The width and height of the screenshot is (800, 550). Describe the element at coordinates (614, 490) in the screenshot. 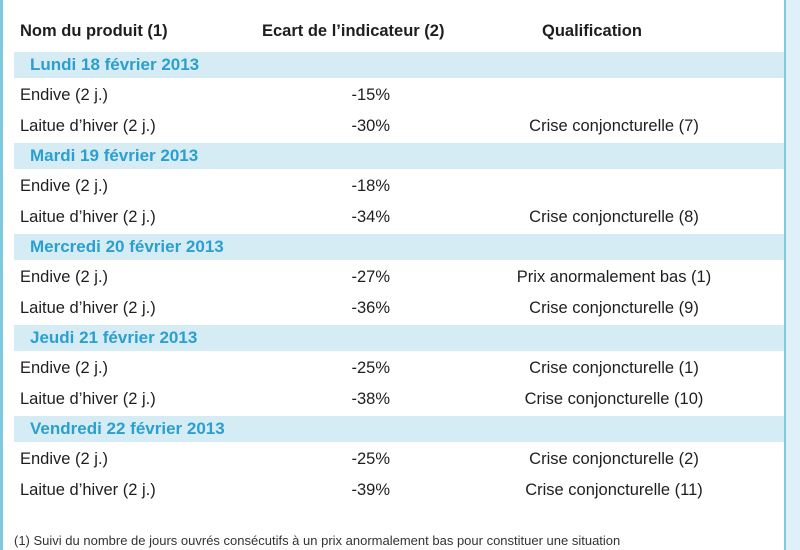

I see `qualification-cell: Crise conjoncturelle (11)` at that location.